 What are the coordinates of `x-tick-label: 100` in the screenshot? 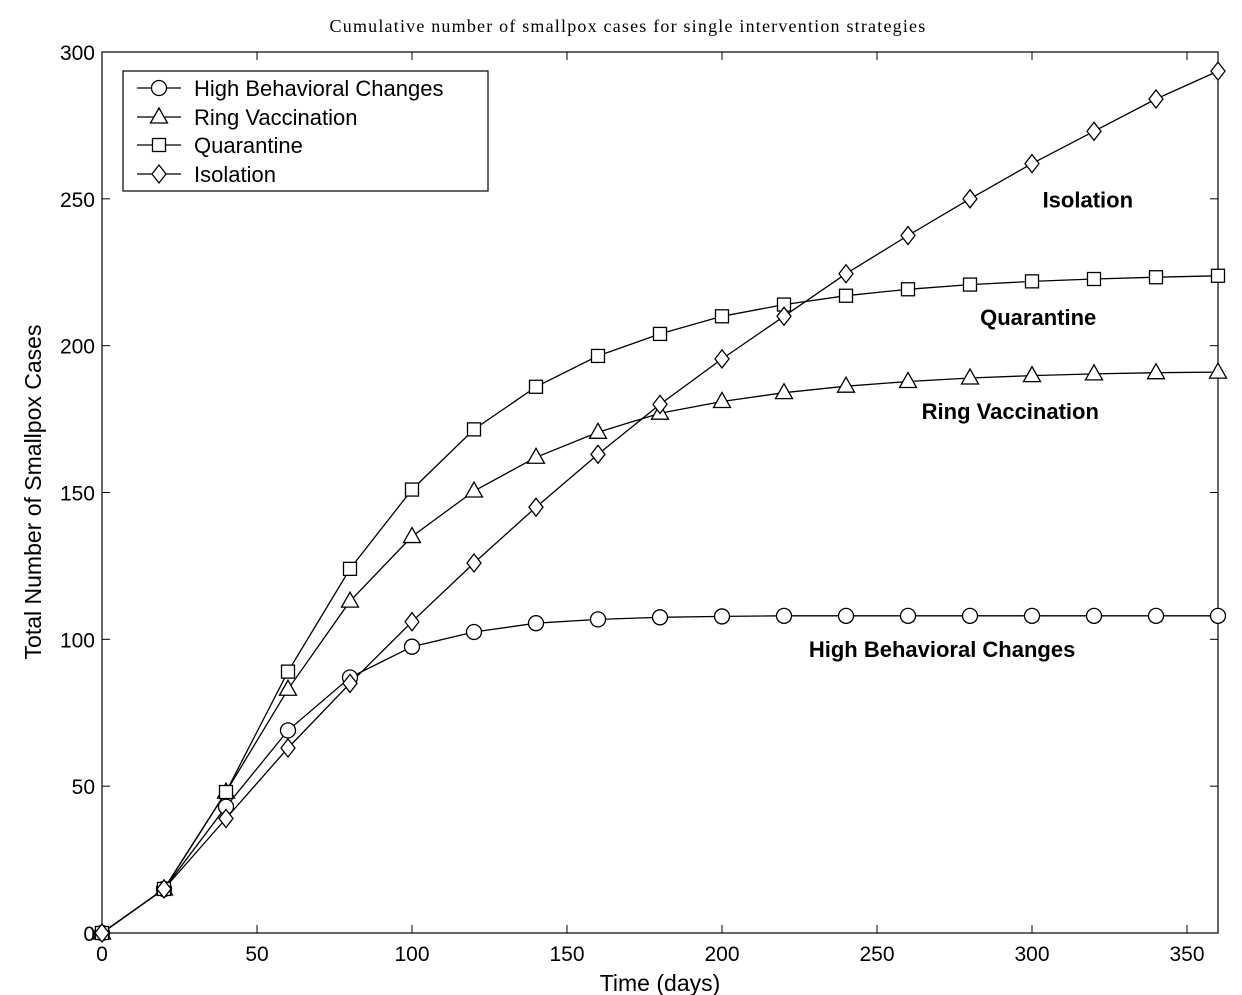 It's located at (411, 954).